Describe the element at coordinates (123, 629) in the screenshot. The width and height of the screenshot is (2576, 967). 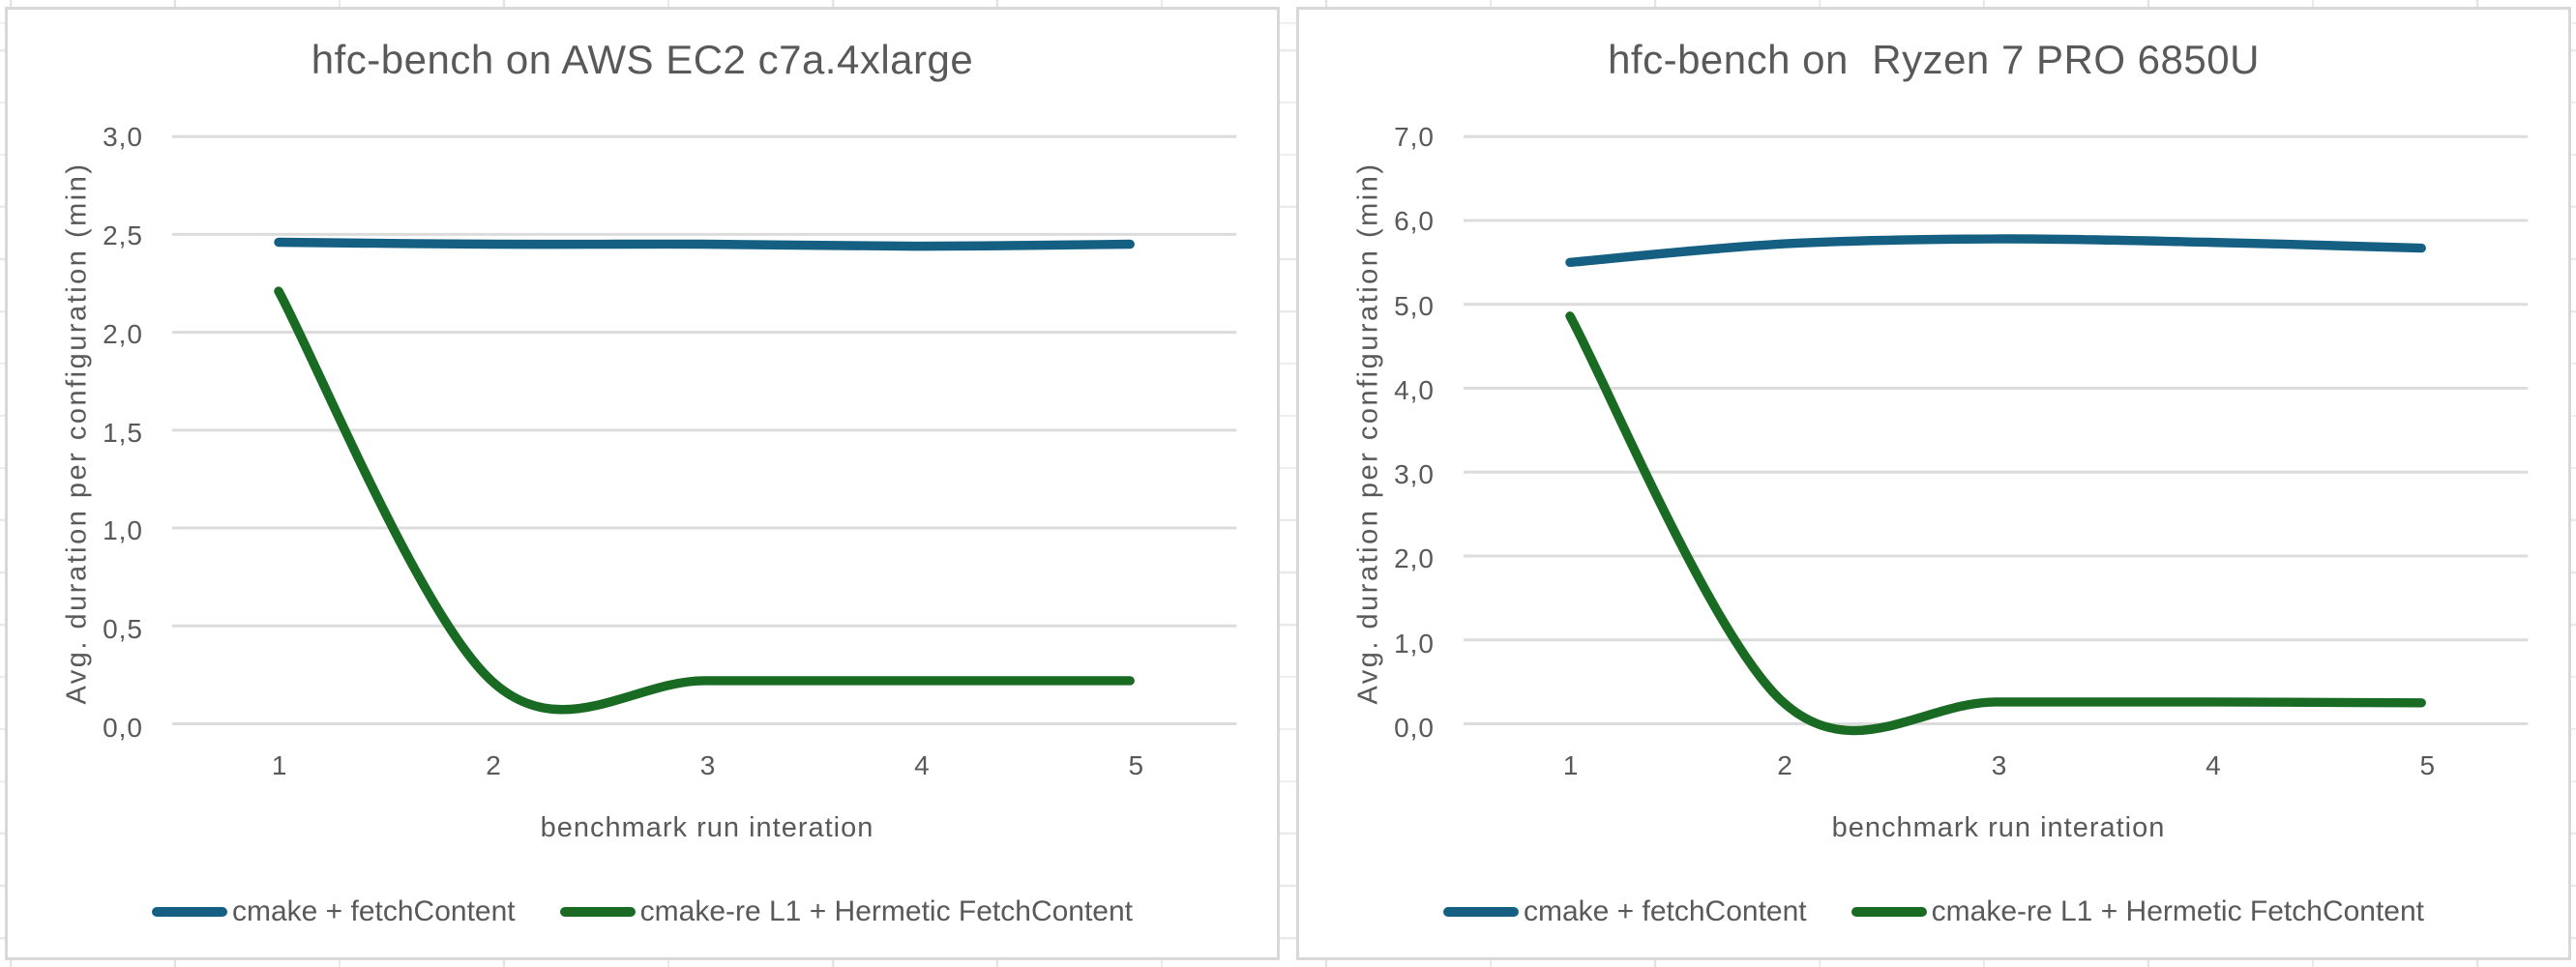
I see `y-tick-label: 0,5` at that location.